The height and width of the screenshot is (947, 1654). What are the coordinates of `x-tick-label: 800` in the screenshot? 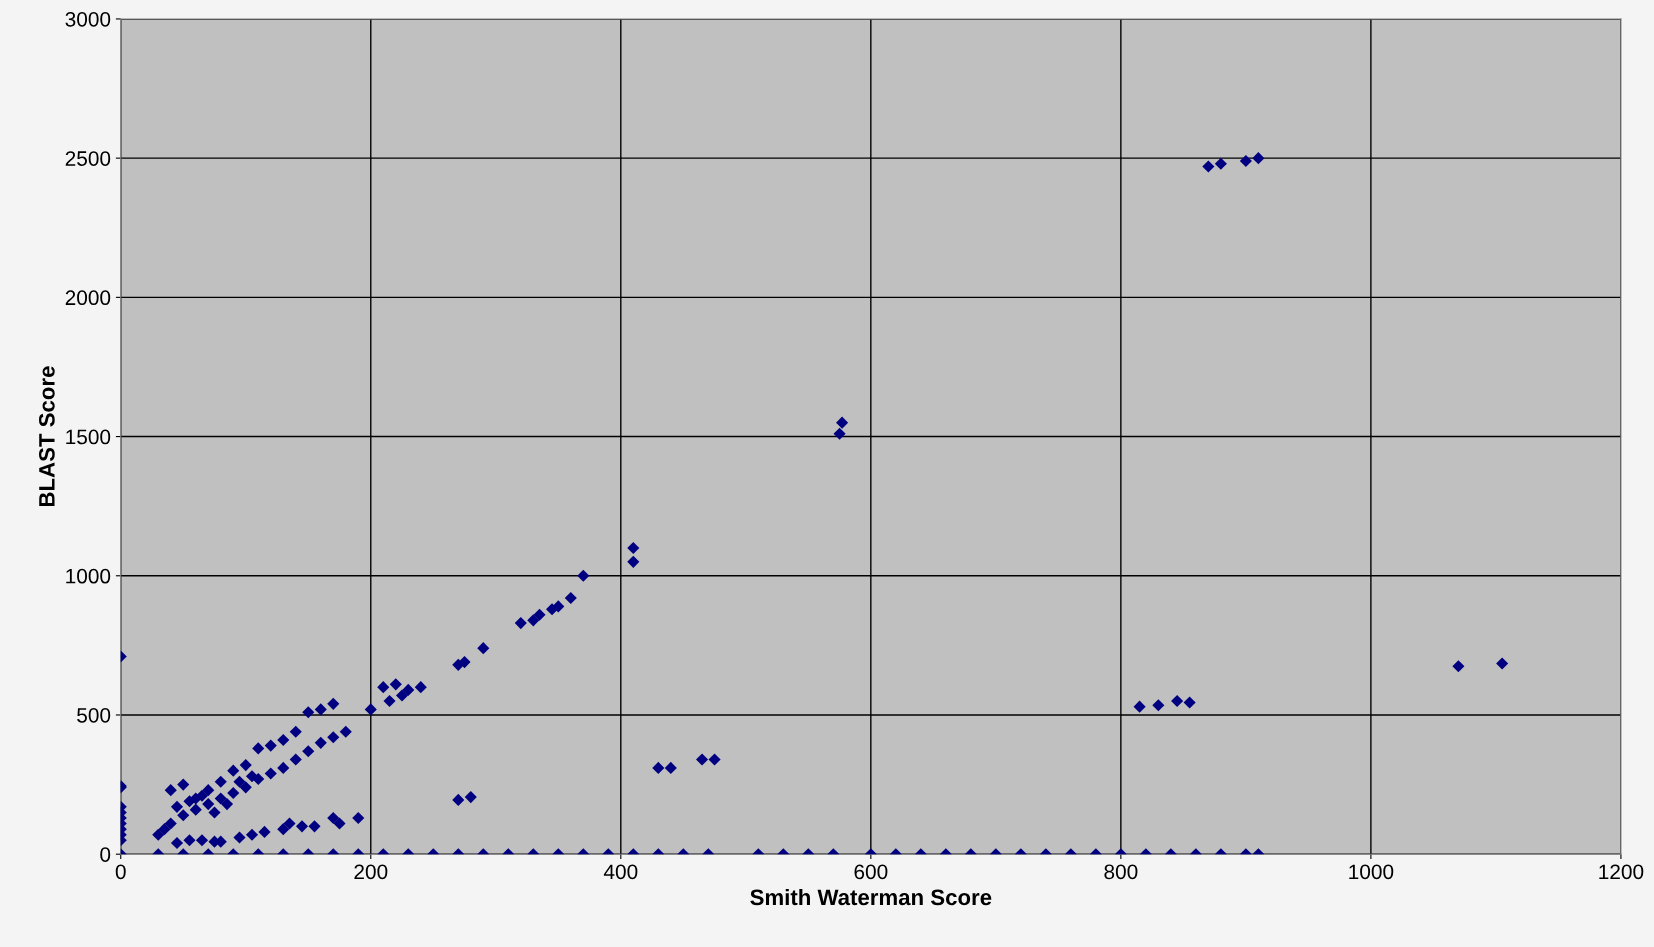 It's located at (1121, 872).